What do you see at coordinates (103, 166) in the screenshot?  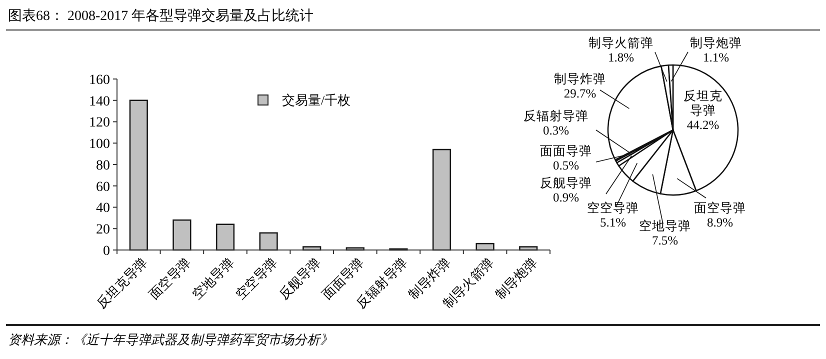 I see `y-tick-label: 80` at bounding box center [103, 166].